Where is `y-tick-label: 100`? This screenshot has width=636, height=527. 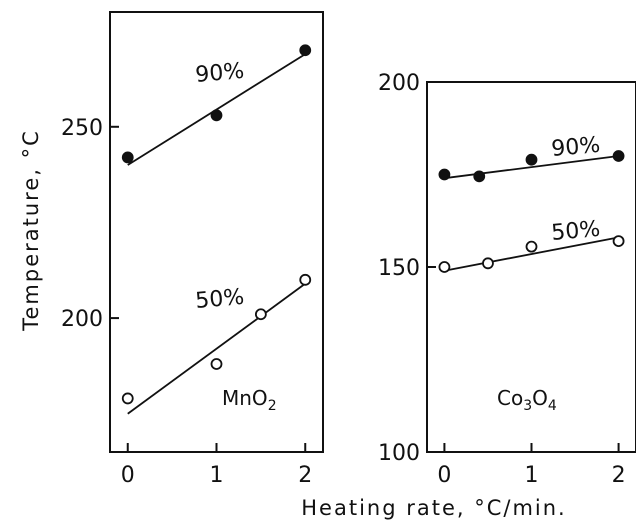 y-tick-label: 100 is located at coordinates (399, 453).